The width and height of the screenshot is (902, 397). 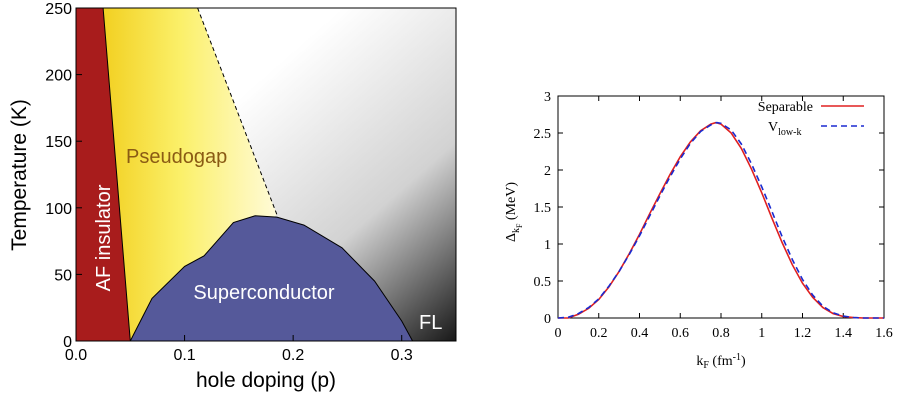 I want to click on x-tick-label-right: 0.8, so click(x=721, y=333).